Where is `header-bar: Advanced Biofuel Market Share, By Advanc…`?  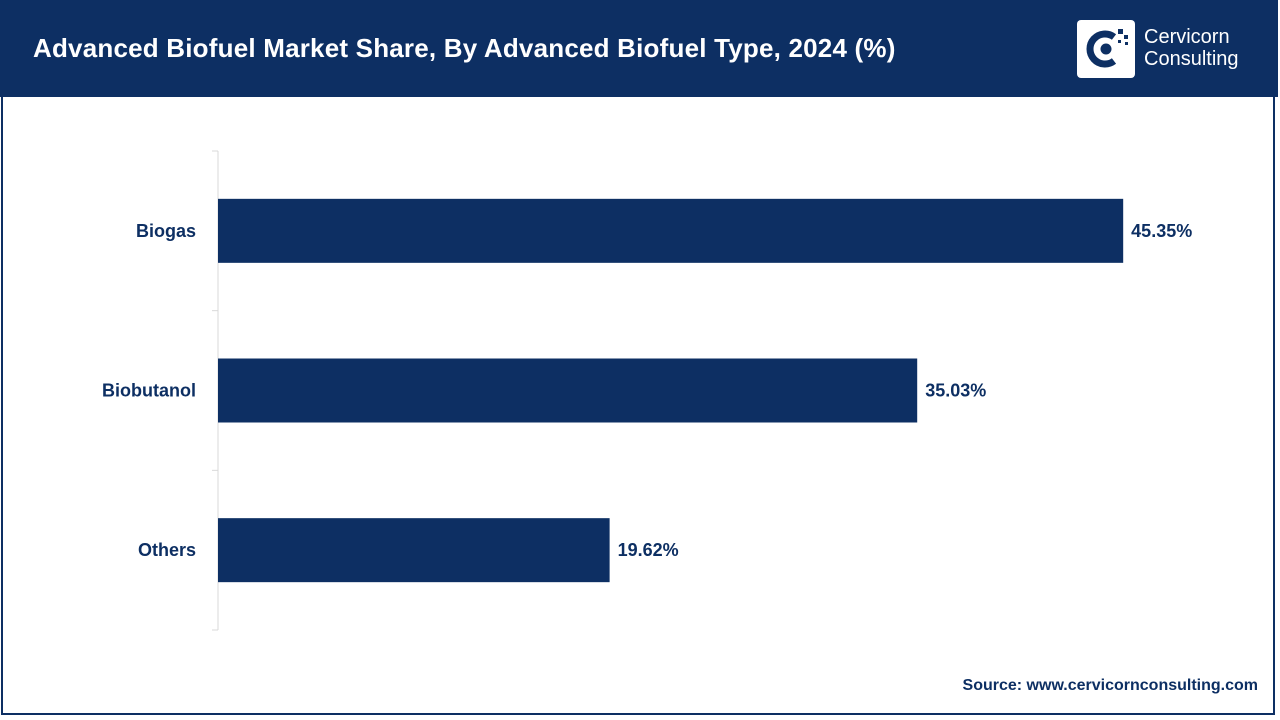
header-bar: Advanced Biofuel Market Share, By Advanc… is located at coordinates (639, 48).